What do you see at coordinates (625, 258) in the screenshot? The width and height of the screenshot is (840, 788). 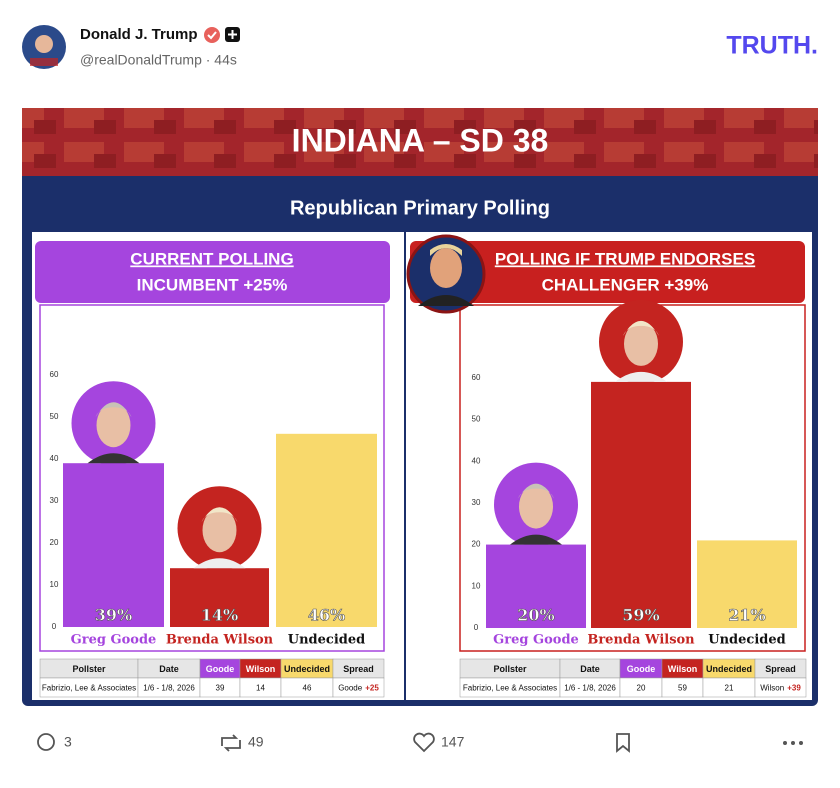 I see `heading-line: POLLING IF TRUMP ENDORSES` at bounding box center [625, 258].